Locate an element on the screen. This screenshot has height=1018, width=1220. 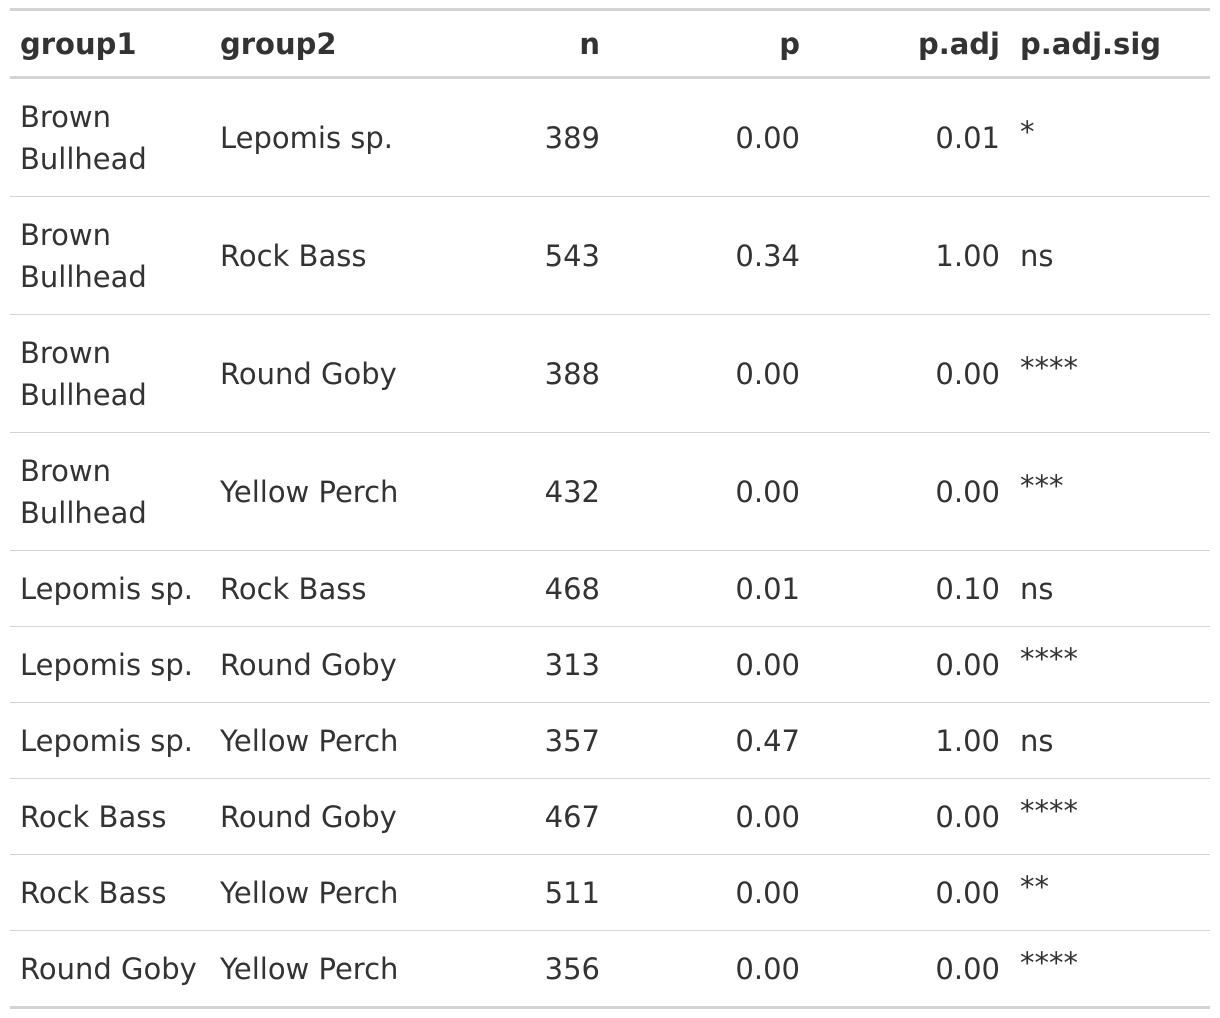
cell-n: 357 is located at coordinates (510, 740).